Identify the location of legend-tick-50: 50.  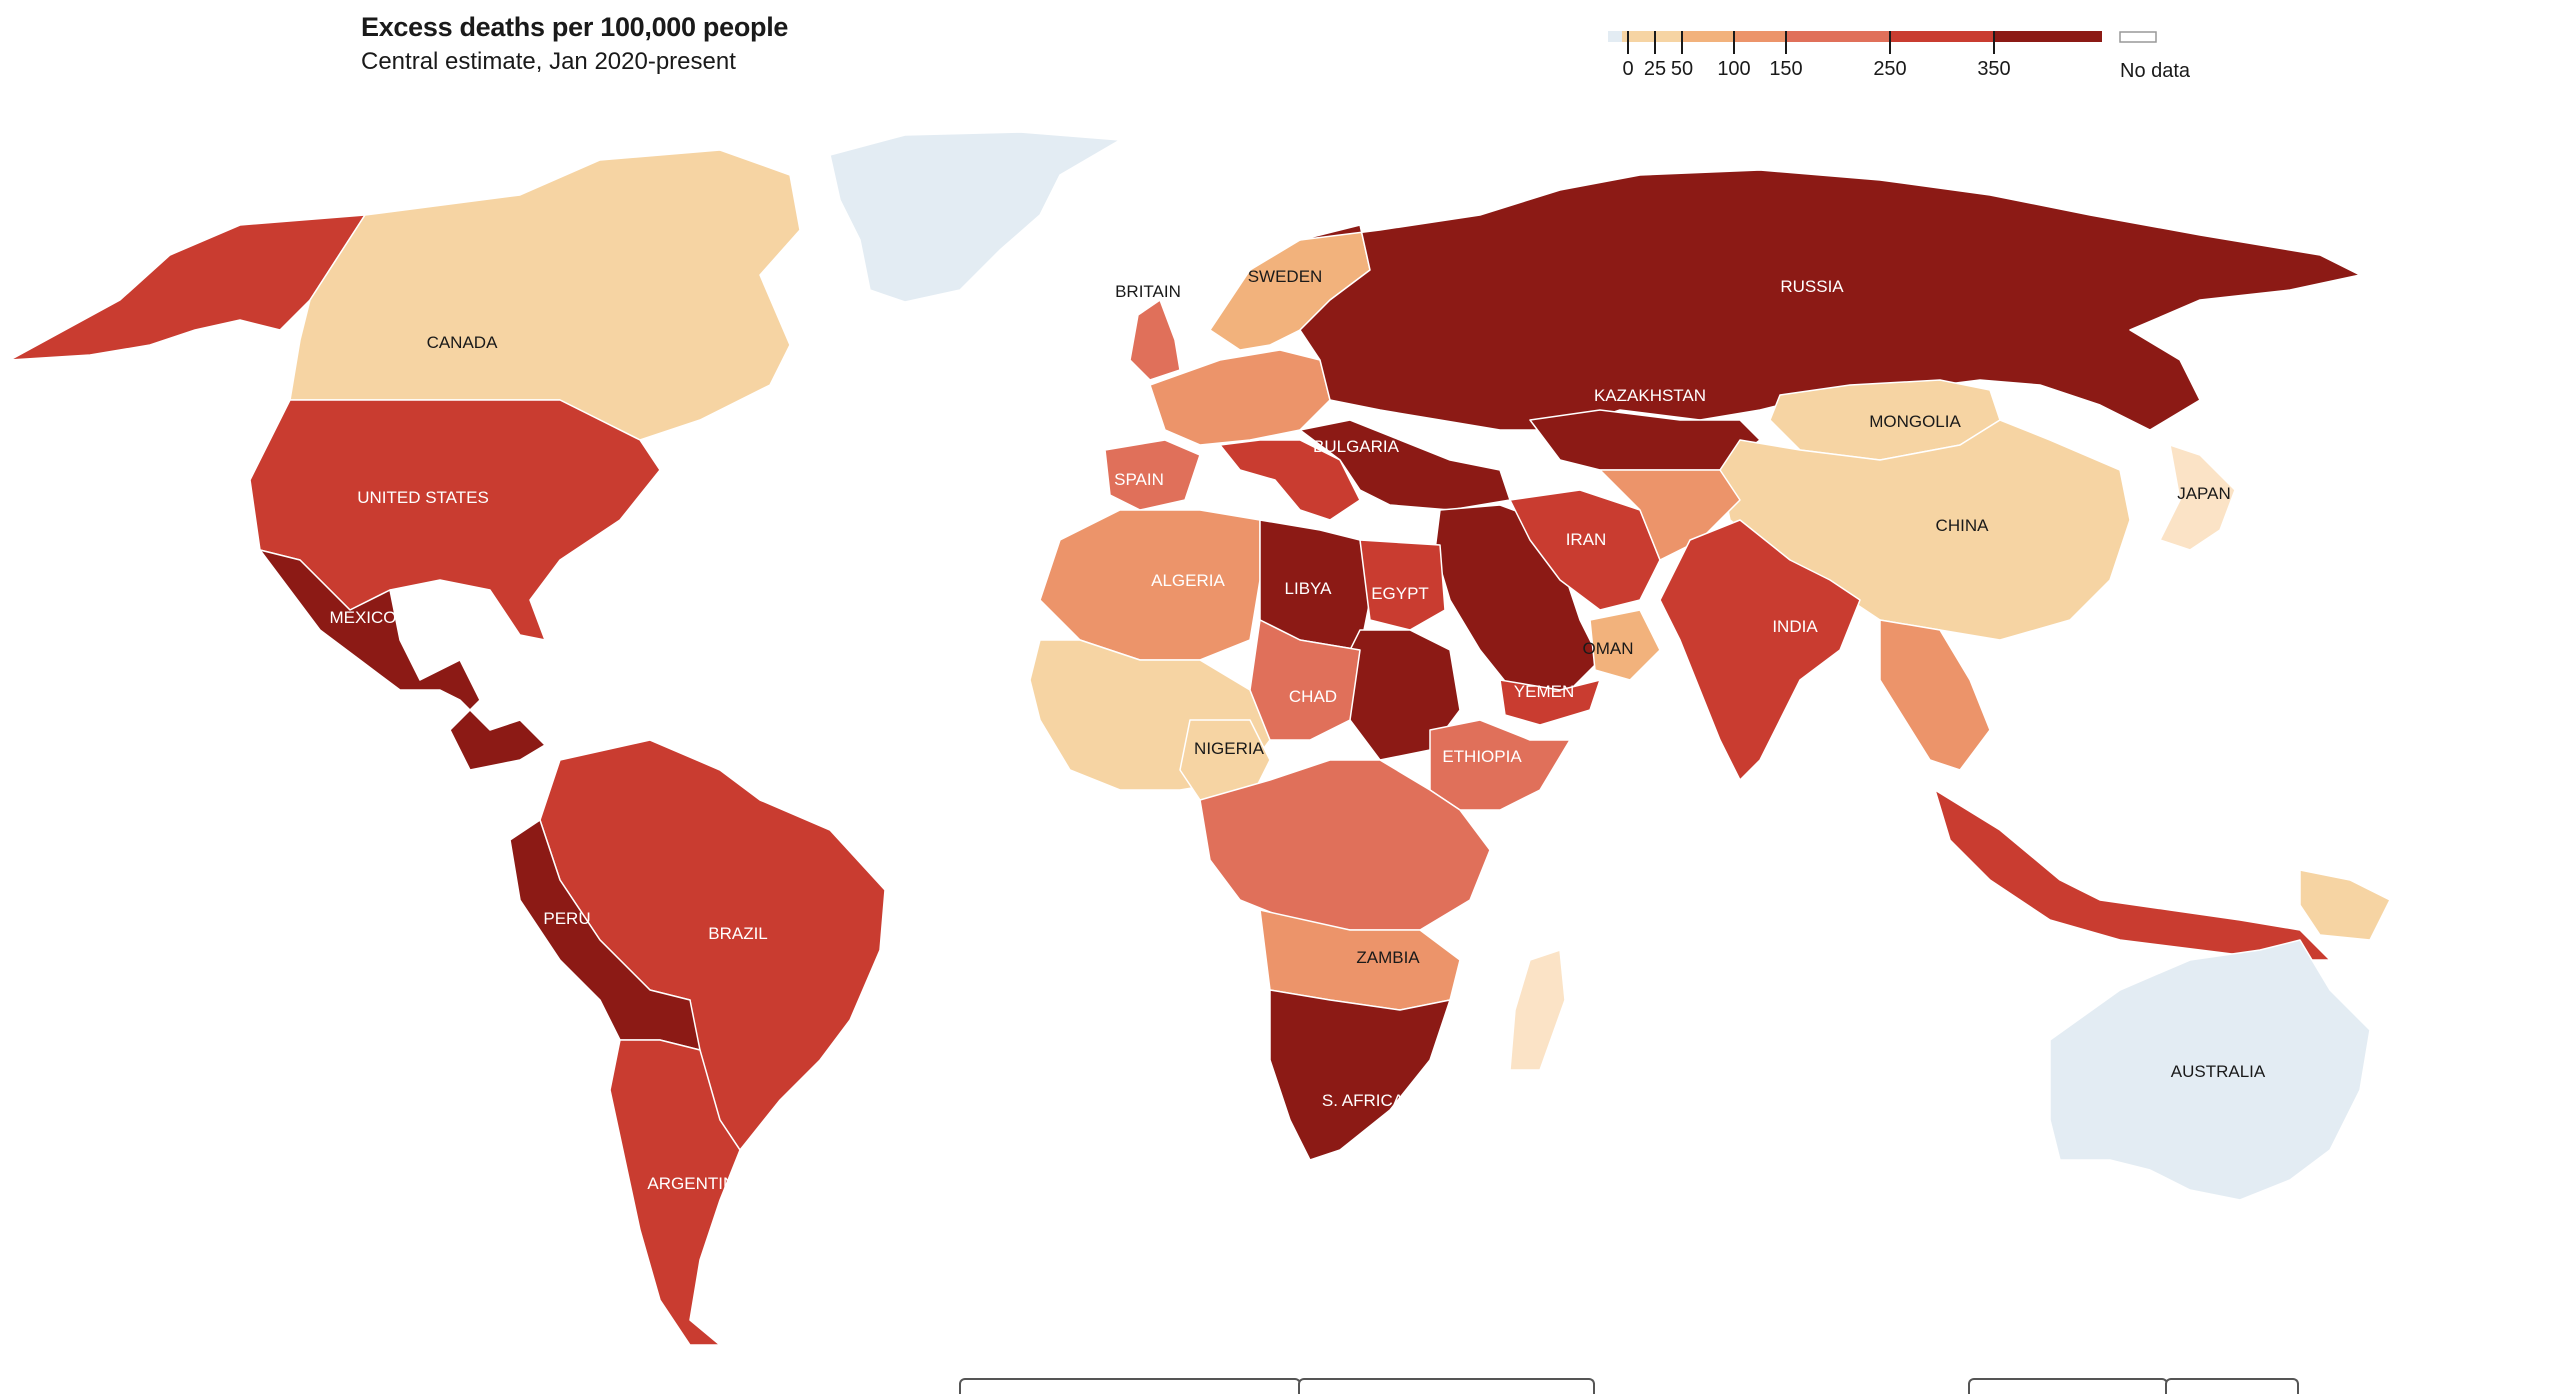
(1682, 69).